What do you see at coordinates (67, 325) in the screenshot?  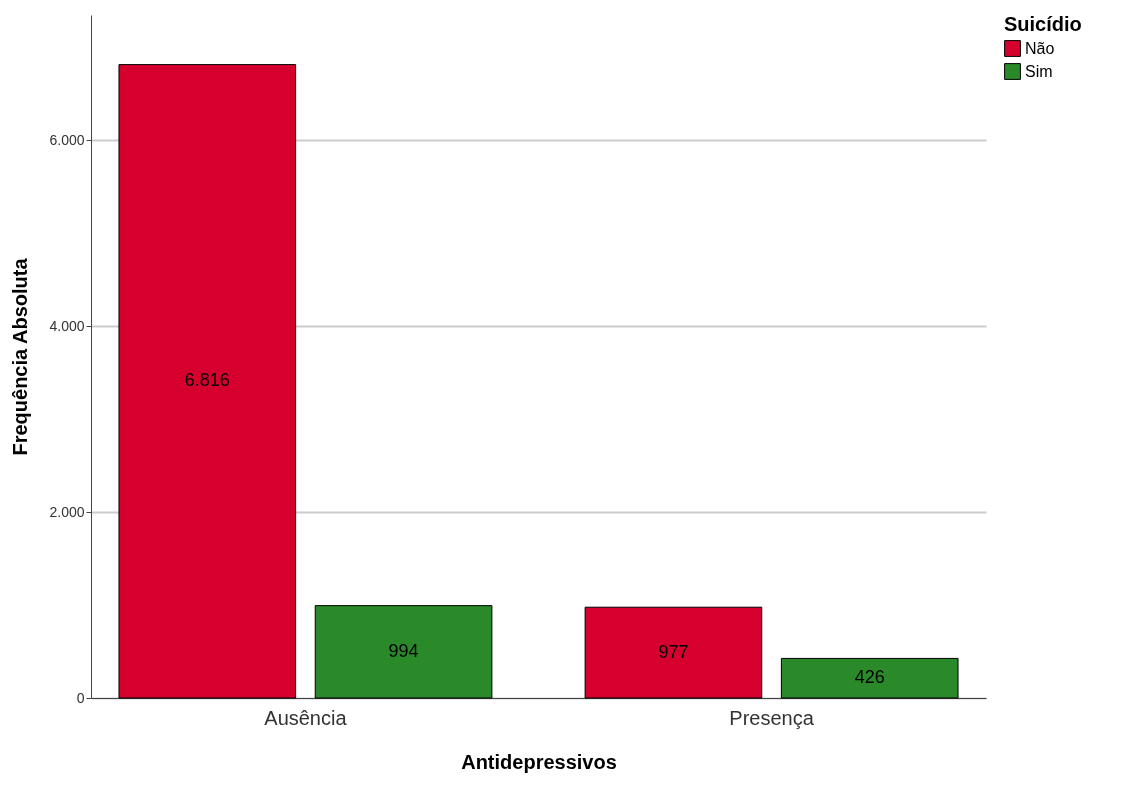 I see `y-tick-label: 4.000` at bounding box center [67, 325].